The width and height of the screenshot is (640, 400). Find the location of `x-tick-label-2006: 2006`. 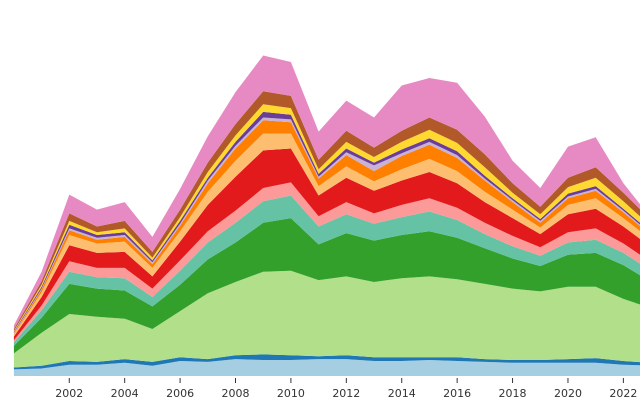

x-tick-label-2006: 2006 is located at coordinates (180, 393).